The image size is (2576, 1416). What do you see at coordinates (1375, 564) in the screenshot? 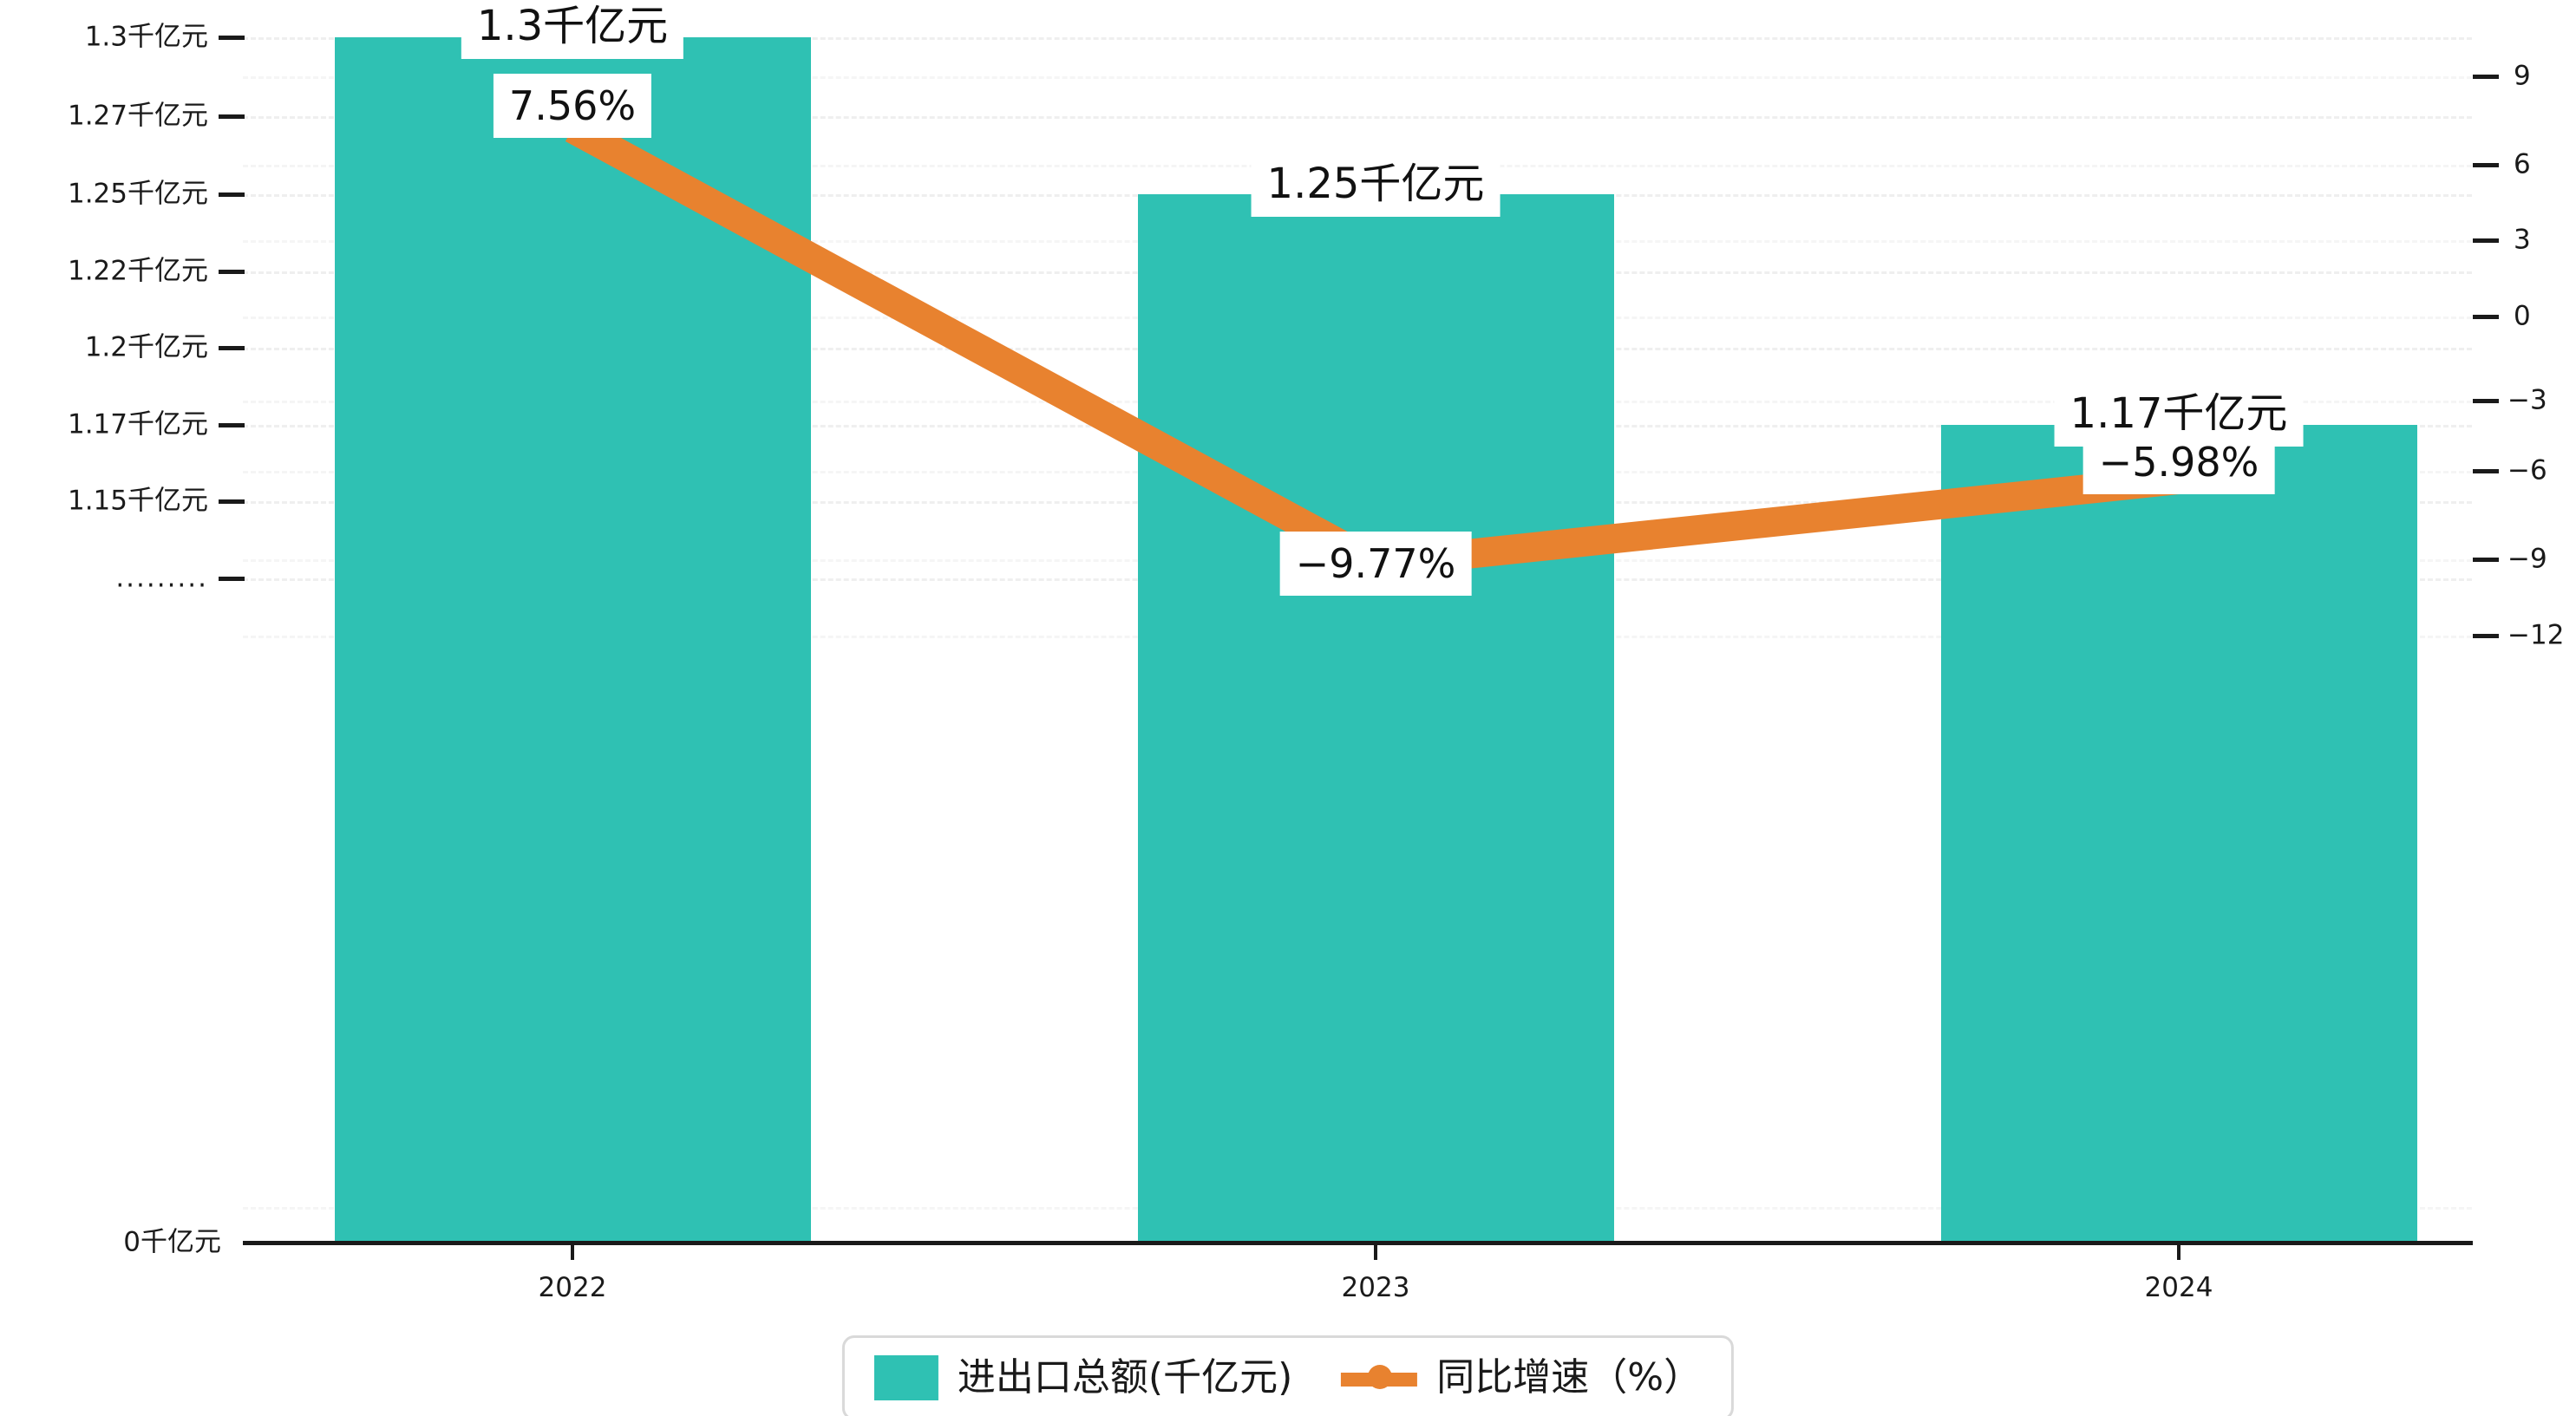
I see `line-data-label-2023: −9.77%` at bounding box center [1375, 564].